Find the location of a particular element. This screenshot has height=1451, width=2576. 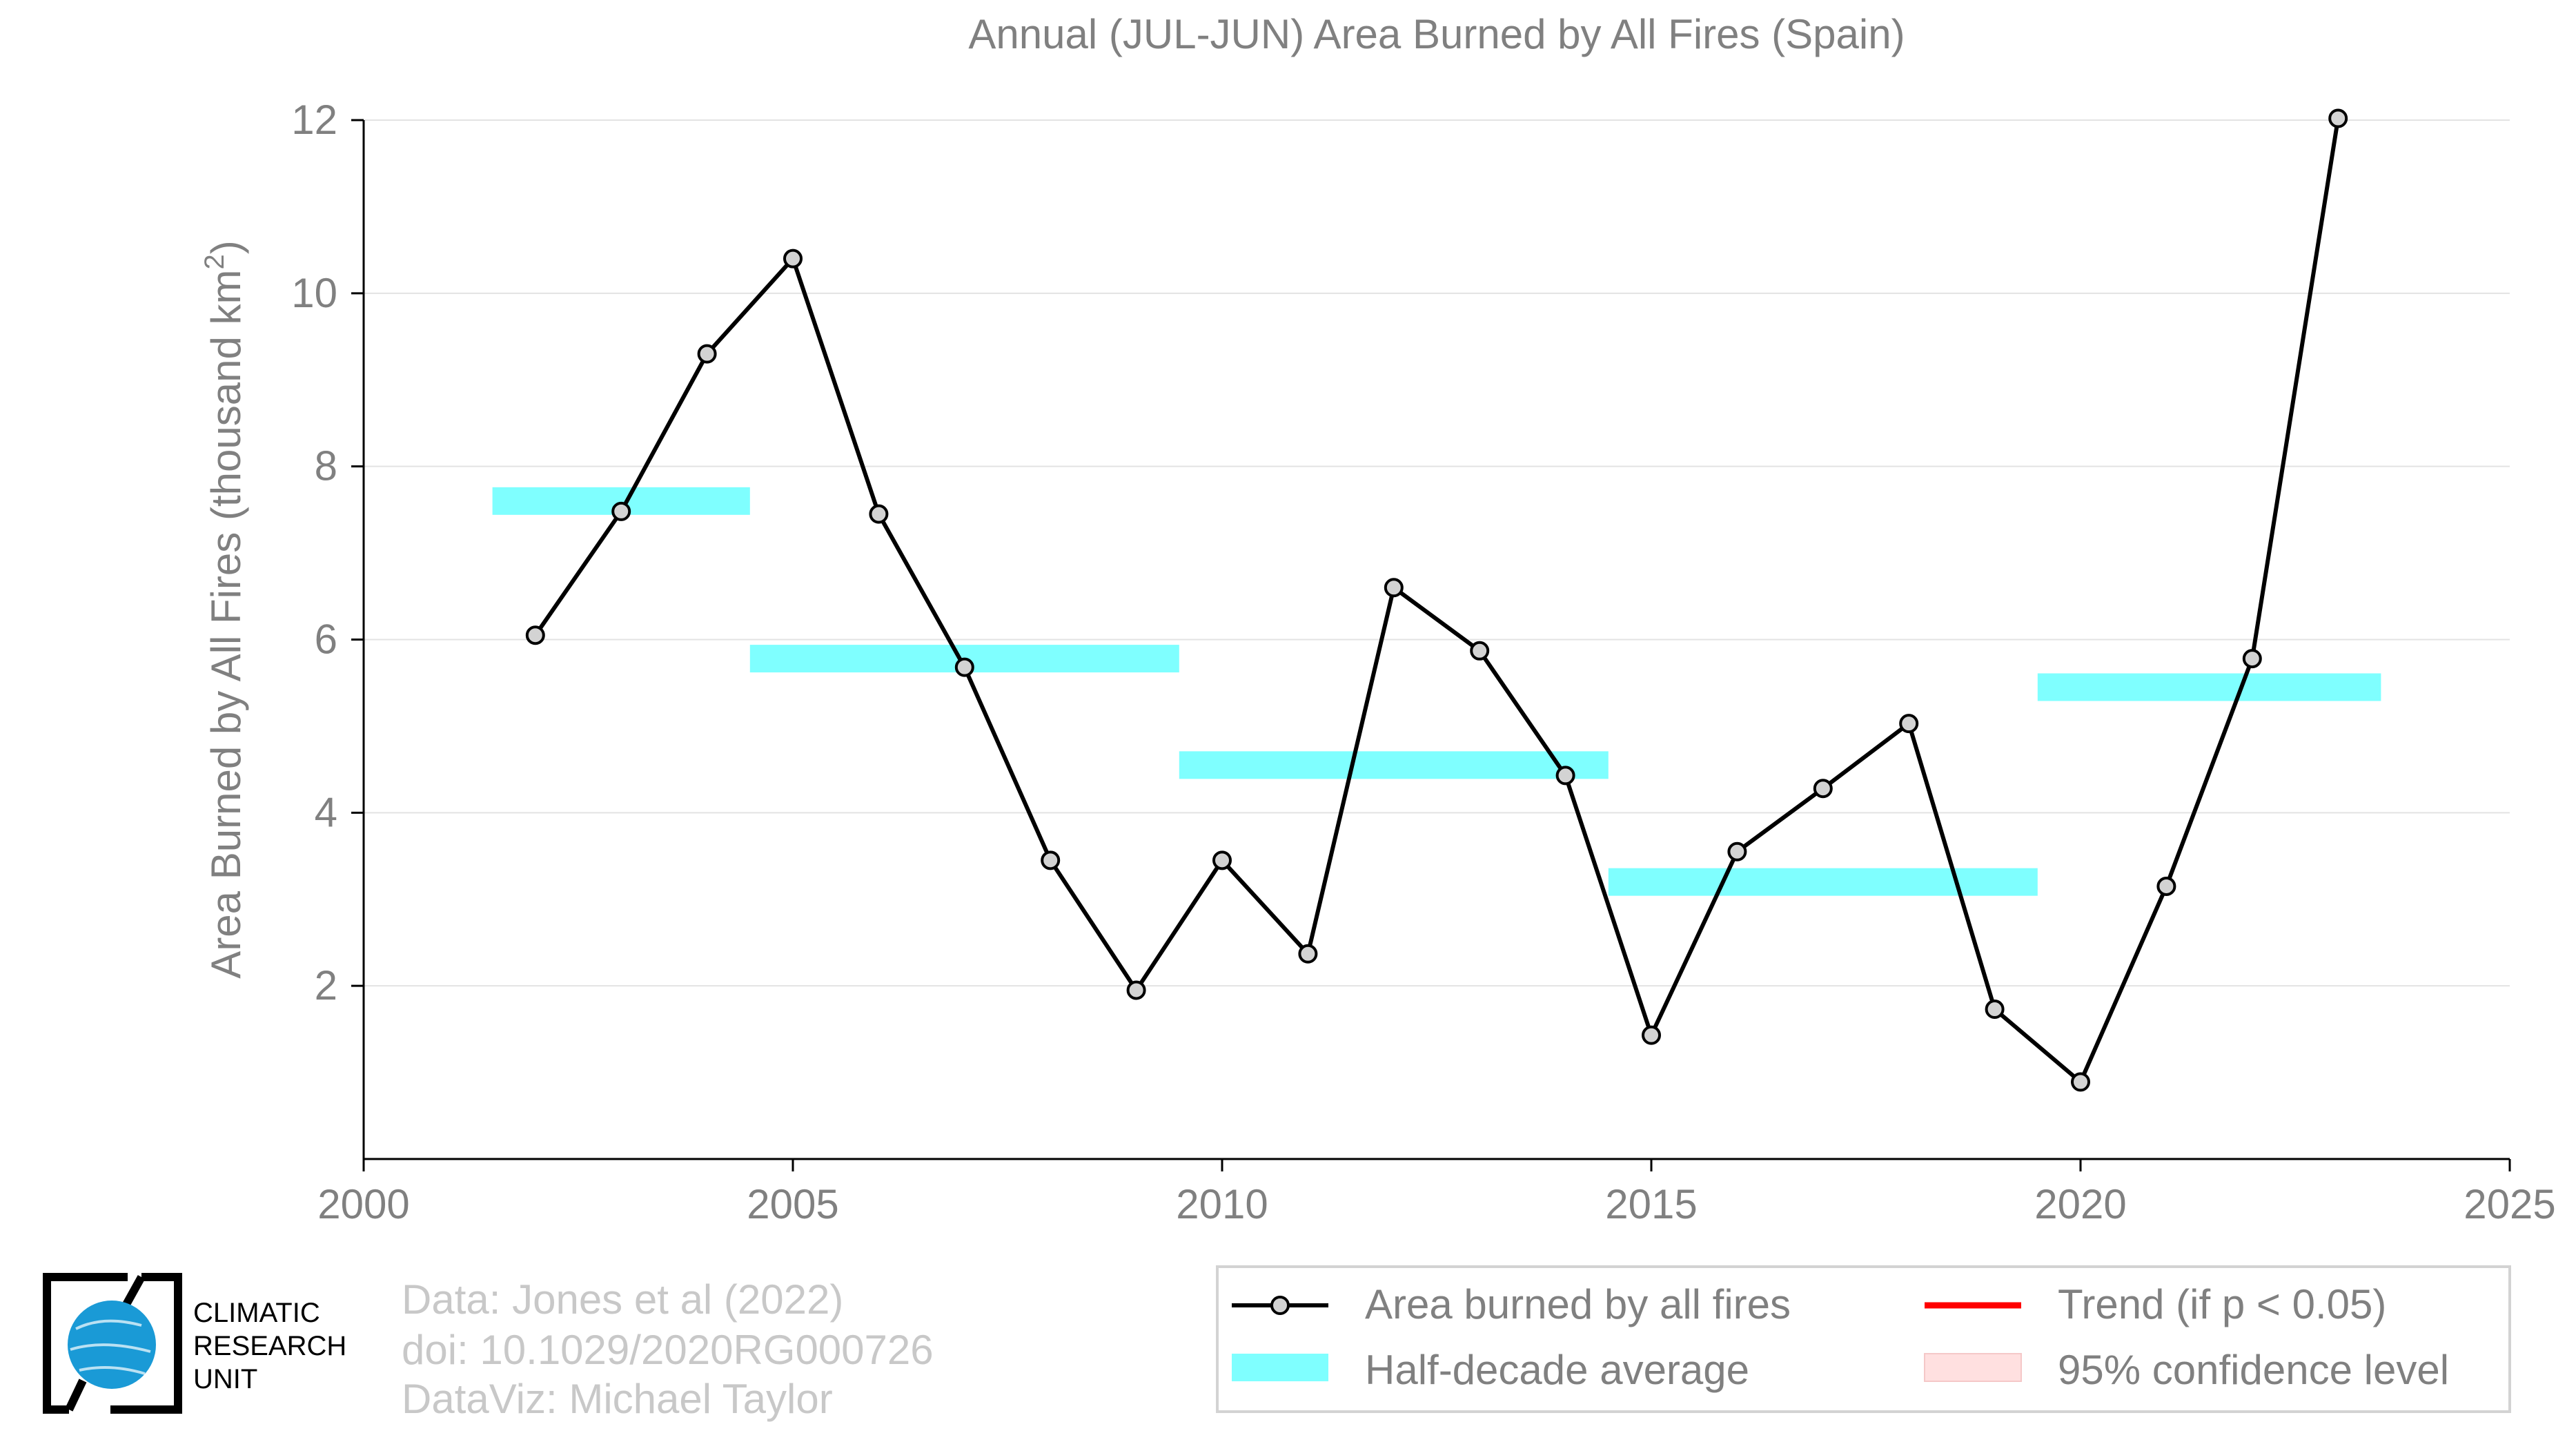

y-tick-label: 2 is located at coordinates (326, 985).